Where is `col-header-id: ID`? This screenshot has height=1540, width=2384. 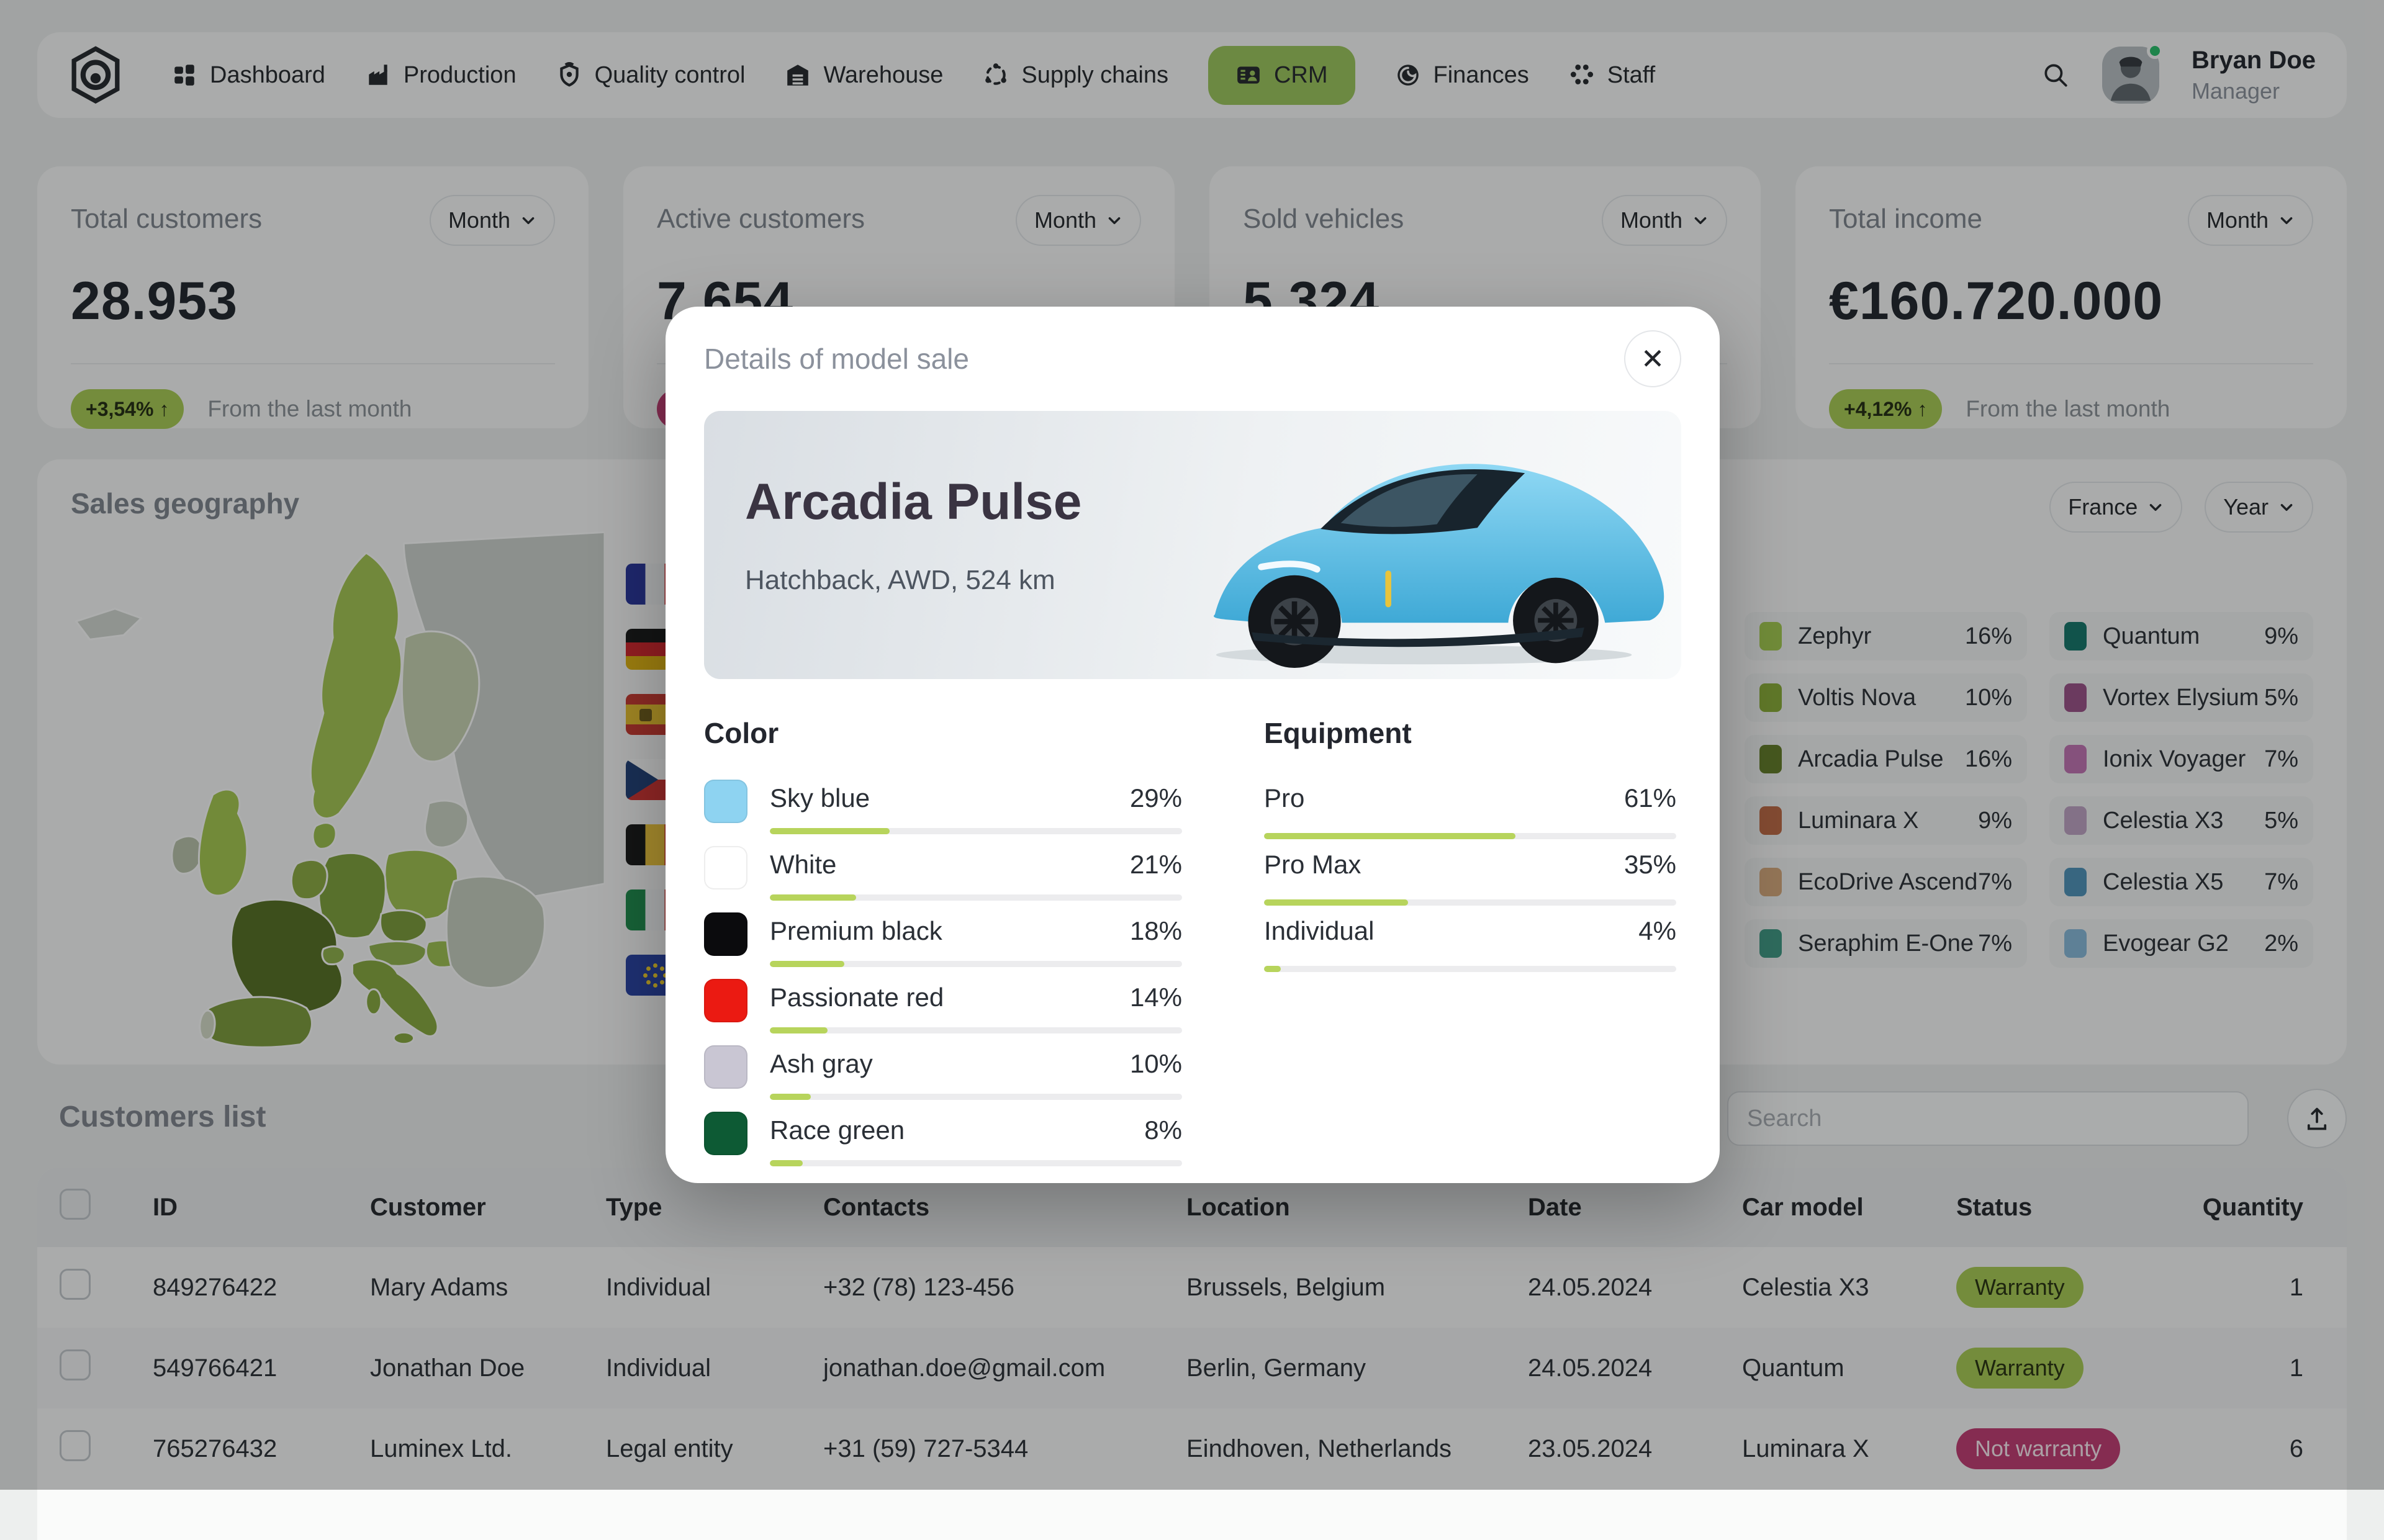
col-header-id: ID is located at coordinates (165, 1207).